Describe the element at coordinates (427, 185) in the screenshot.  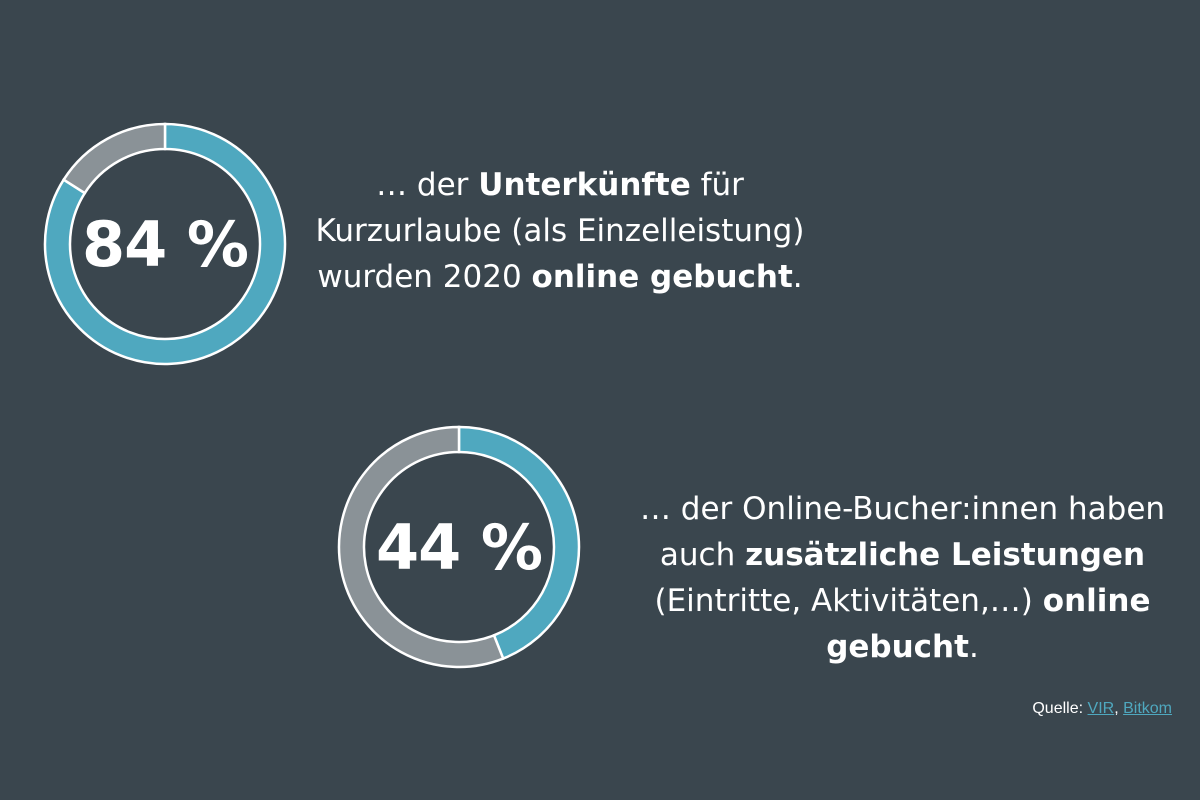
I see `caption-part: … der` at that location.